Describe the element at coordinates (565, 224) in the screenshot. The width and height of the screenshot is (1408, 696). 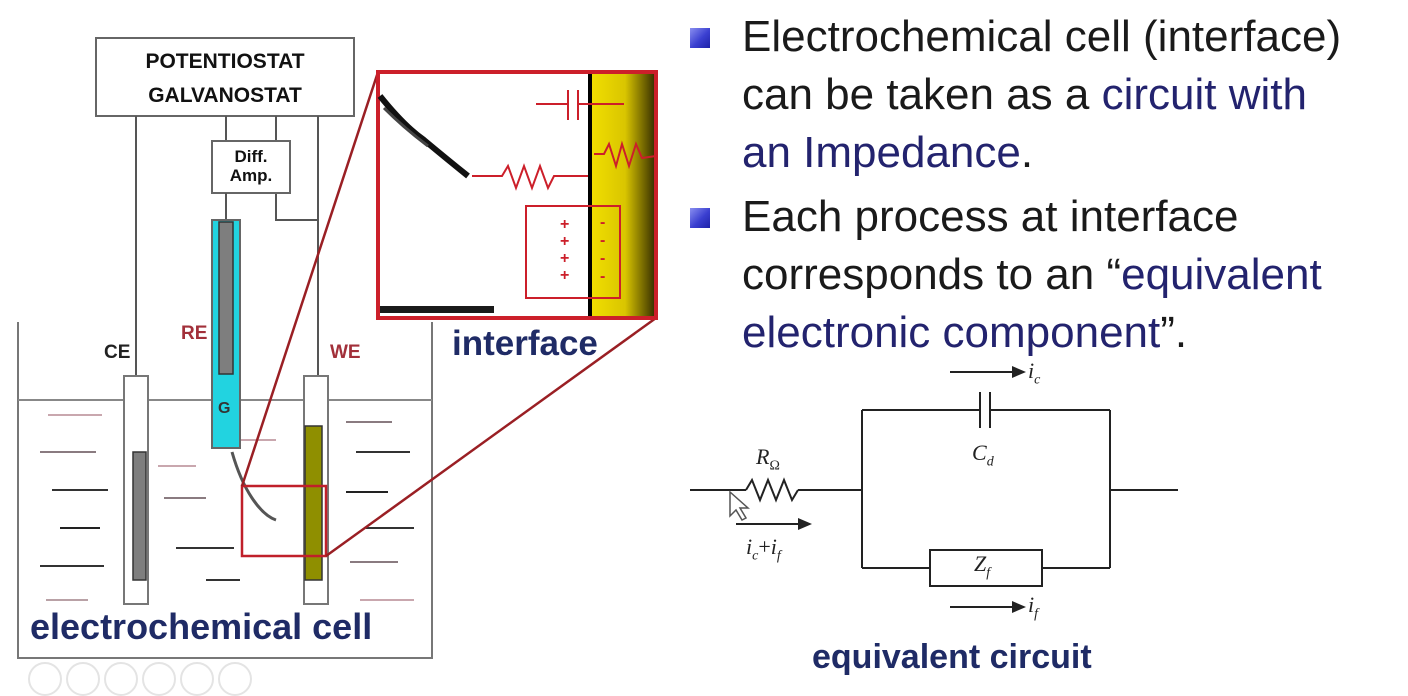
I see `plus-1: +` at that location.